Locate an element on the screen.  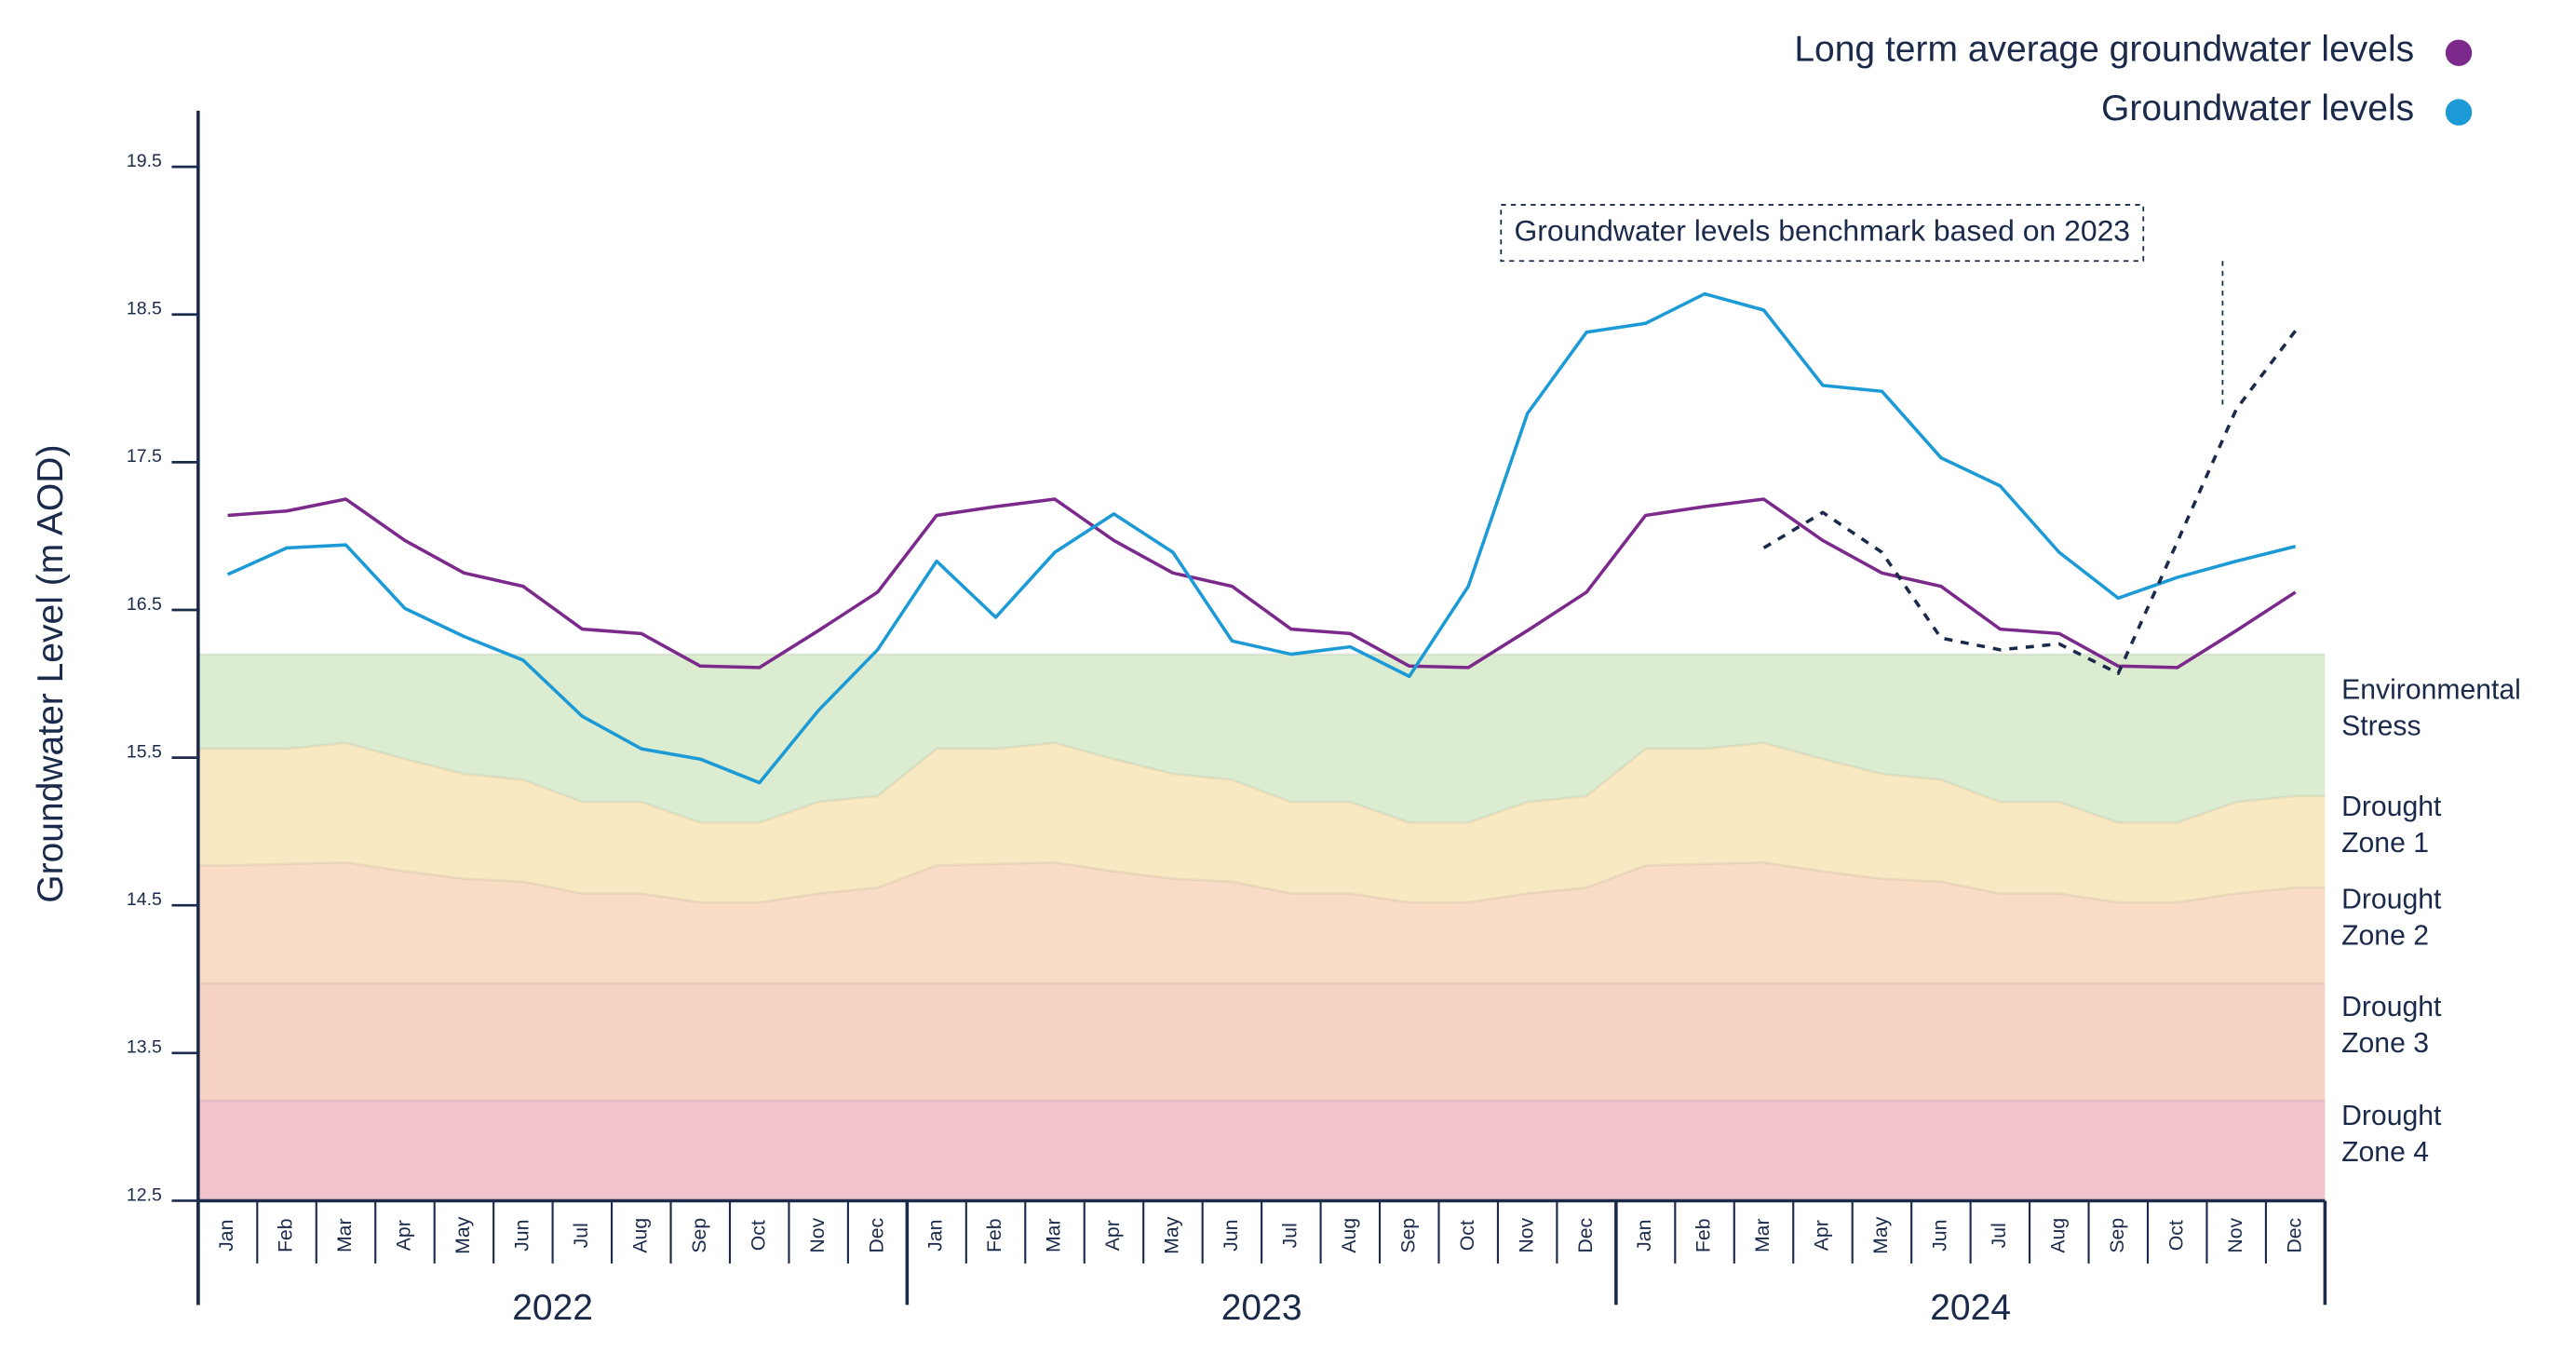
legend-label: Long term average groundwater levels is located at coordinates (2104, 49).